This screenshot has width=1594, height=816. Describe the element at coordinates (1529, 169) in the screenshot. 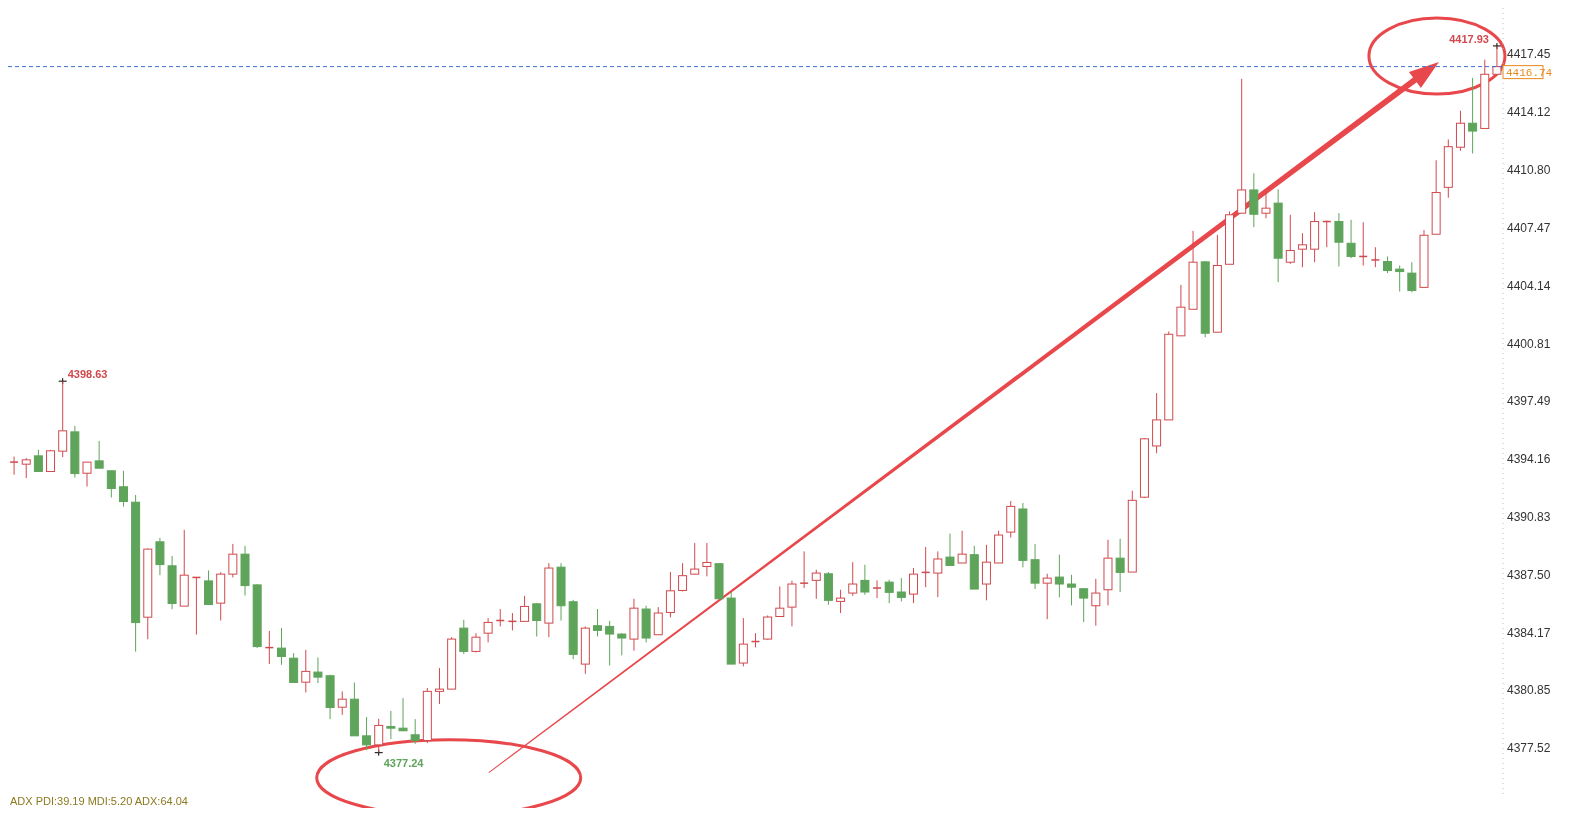

I see `y-tick-label: 4410.80` at that location.